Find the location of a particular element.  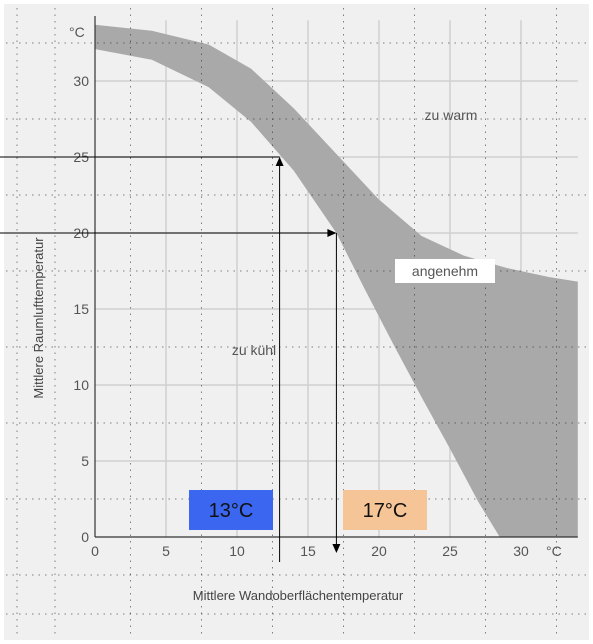

x-tick-label: 15 is located at coordinates (308, 551).